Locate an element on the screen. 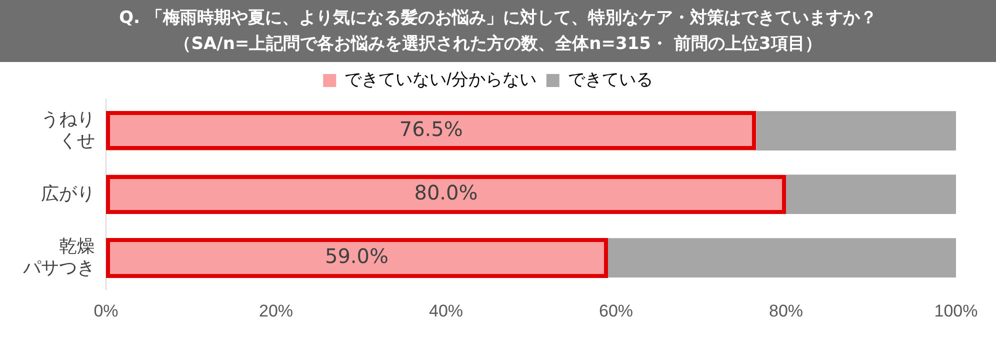 The height and width of the screenshot is (338, 996). y-tick-label: 乾燥パサつき is located at coordinates (58, 257).